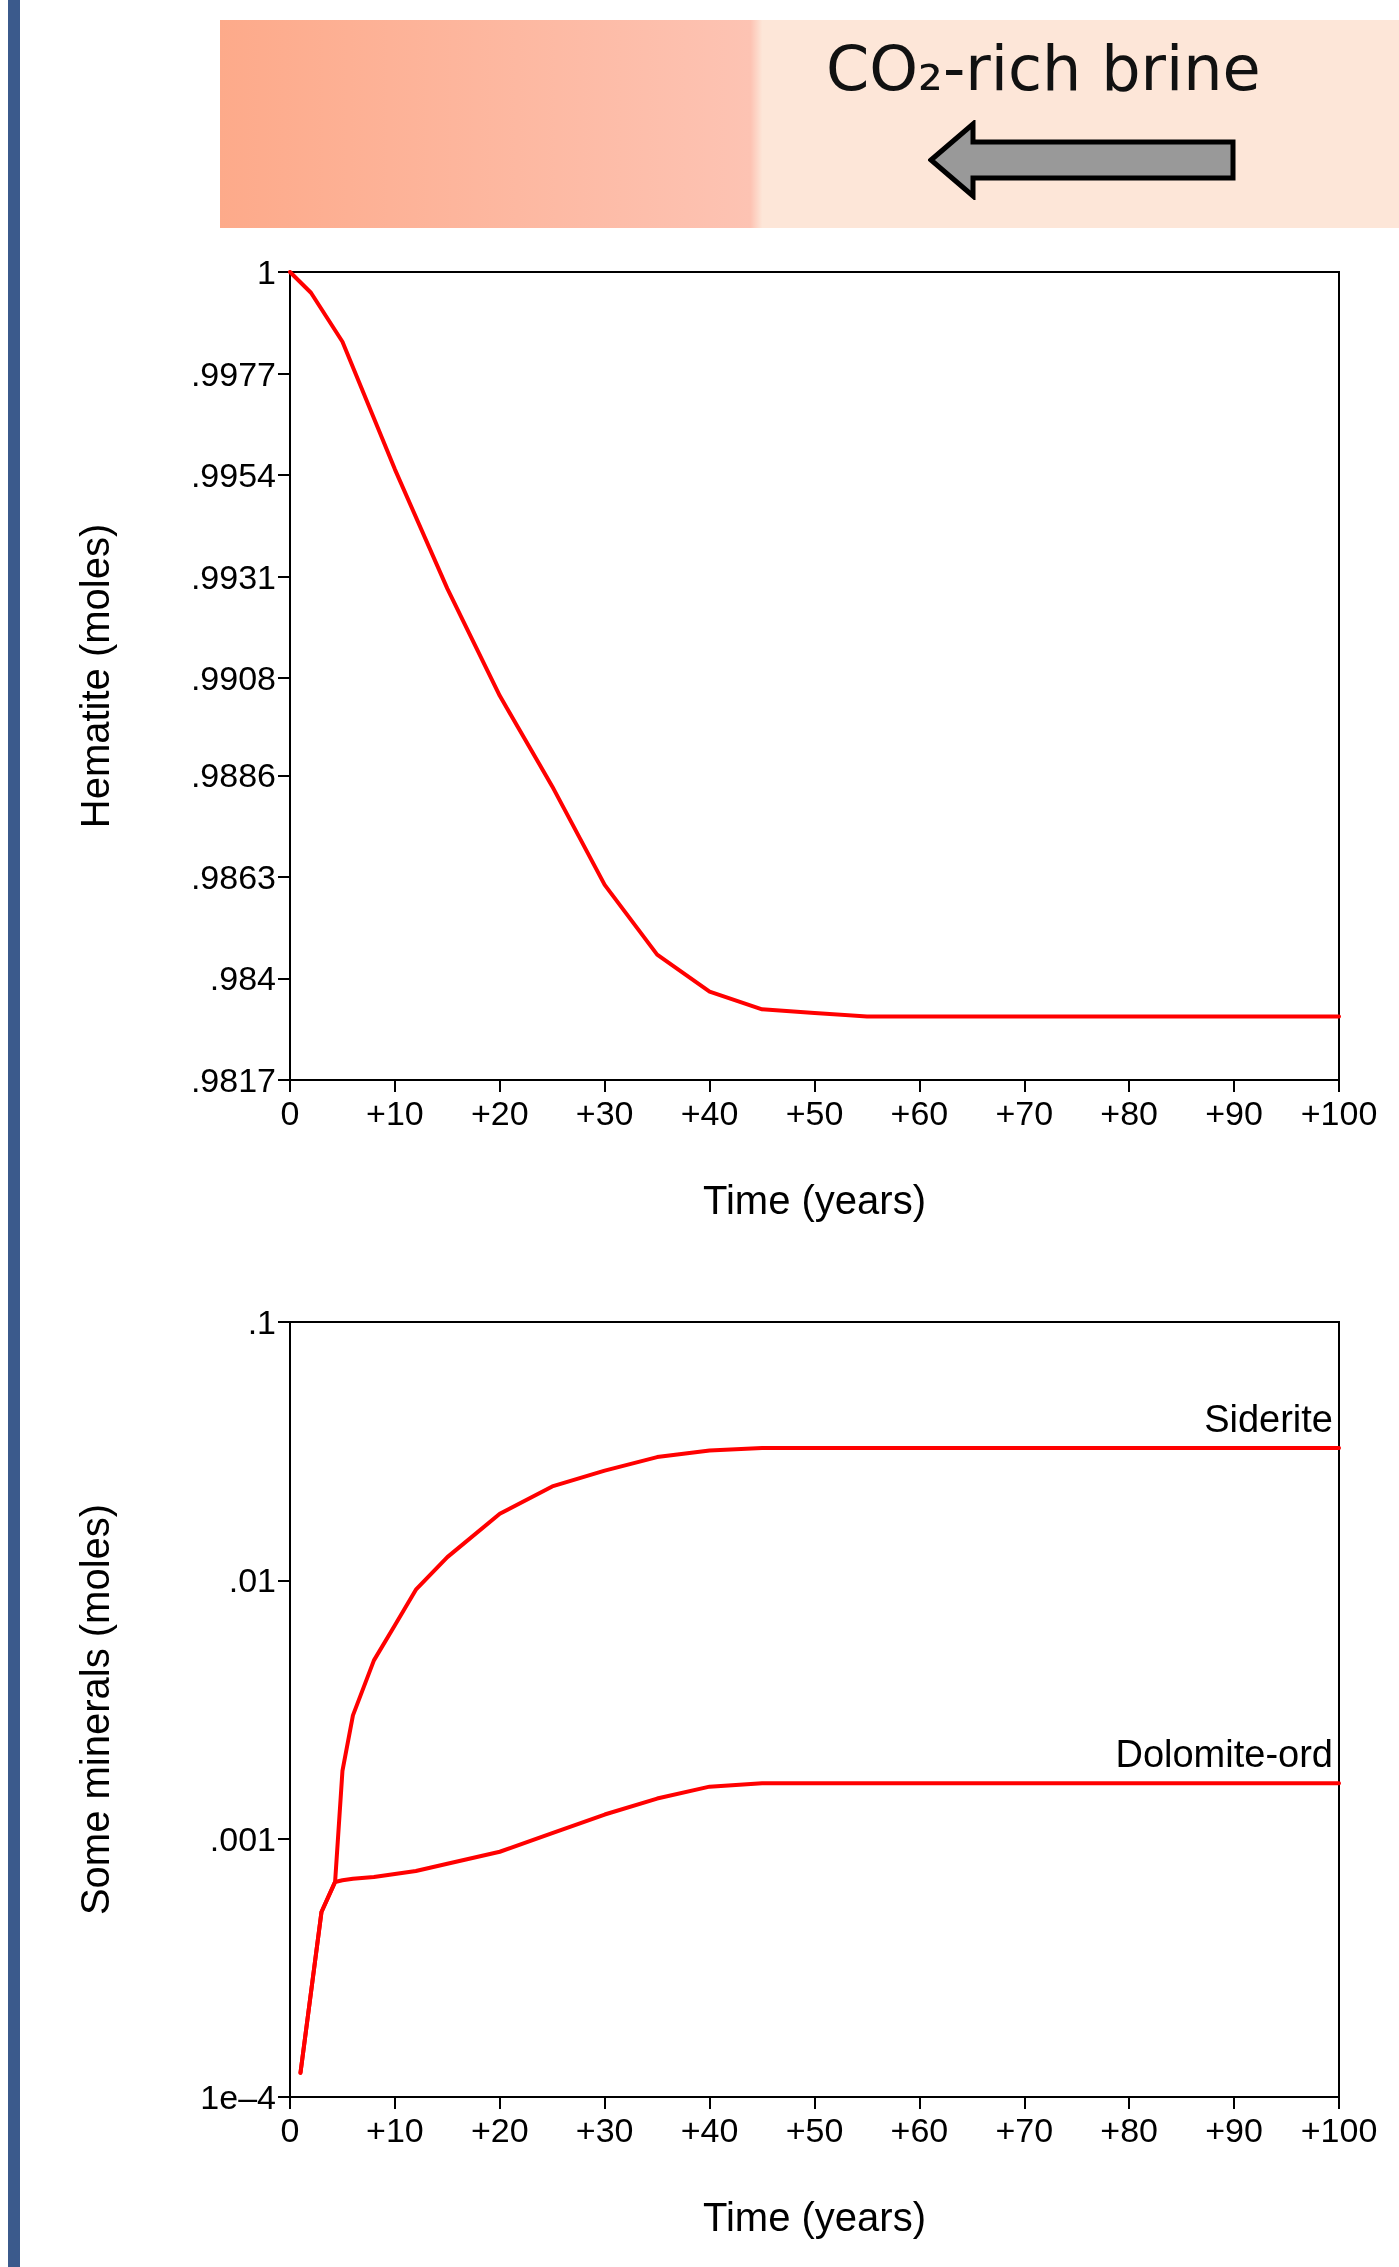 Image resolution: width=1399 pixels, height=2267 pixels. What do you see at coordinates (242, 978) in the screenshot?
I see `y-tick-label: .984` at bounding box center [242, 978].